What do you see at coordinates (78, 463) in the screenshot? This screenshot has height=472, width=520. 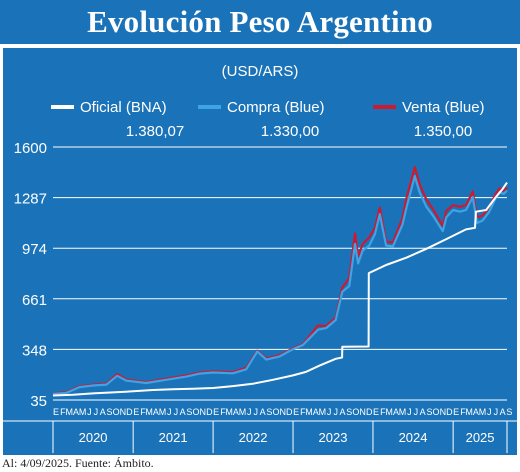 I see `source-note: Al: 4/09/2025. Fuente: Ámbito.` at bounding box center [78, 463].